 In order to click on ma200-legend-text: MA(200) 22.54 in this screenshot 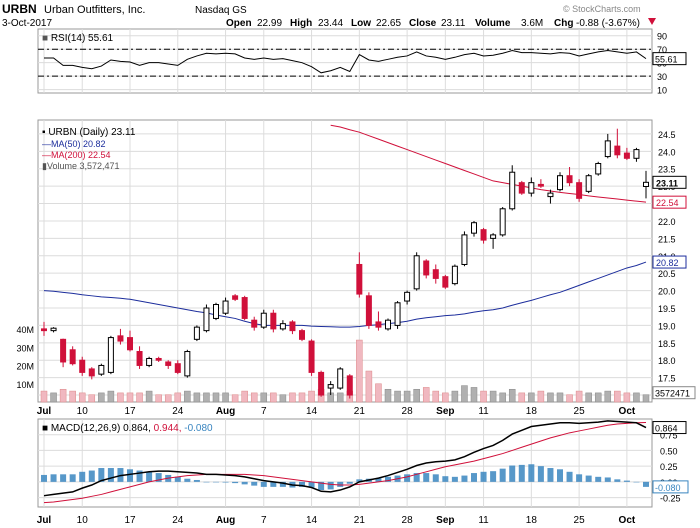, I will do `click(81, 155)`.